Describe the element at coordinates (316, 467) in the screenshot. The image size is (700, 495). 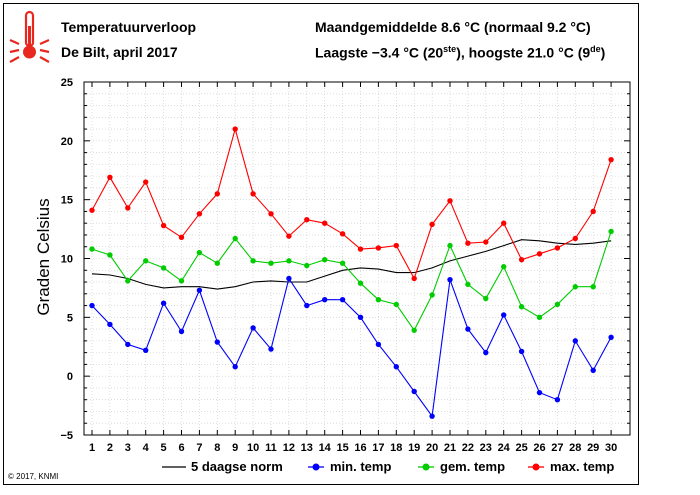
I see `legend-marker-min` at that location.